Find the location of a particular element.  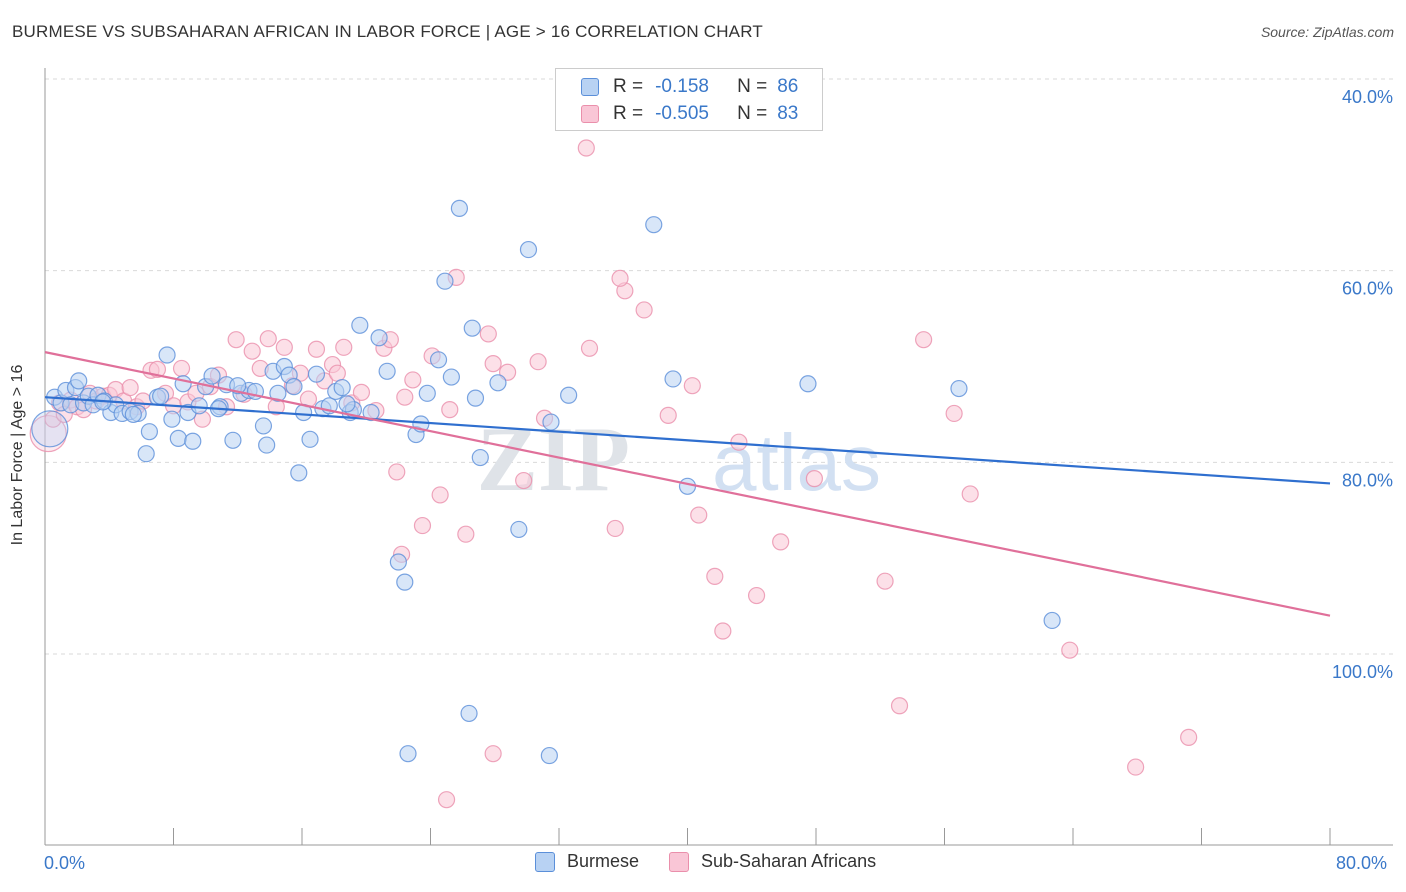

burmese-legend-label: Burmese is located at coordinates (603, 861).